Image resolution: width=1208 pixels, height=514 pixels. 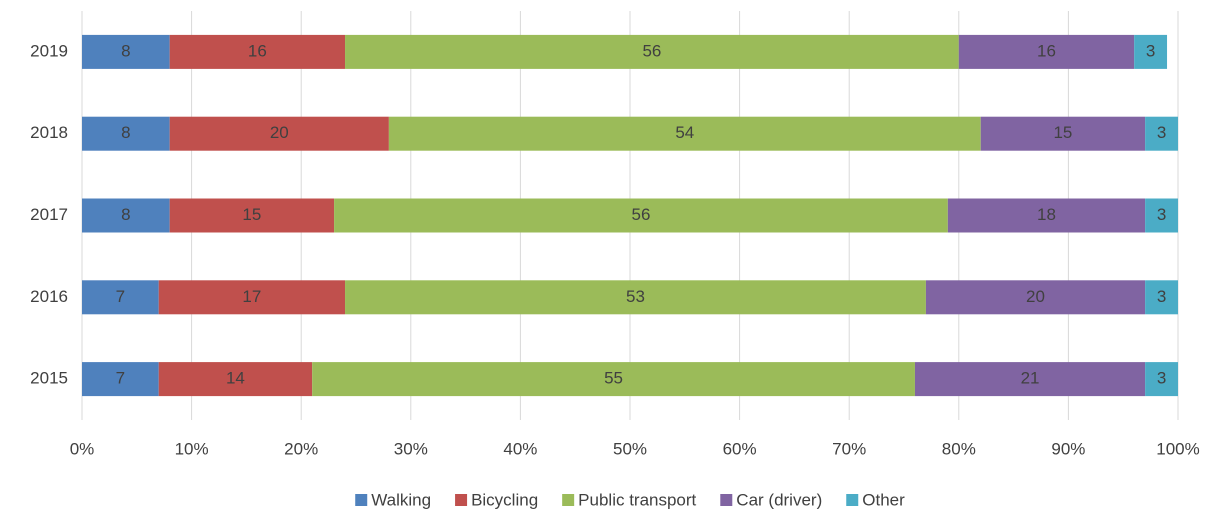 I want to click on x-tick-label: 0%, so click(x=82, y=448).